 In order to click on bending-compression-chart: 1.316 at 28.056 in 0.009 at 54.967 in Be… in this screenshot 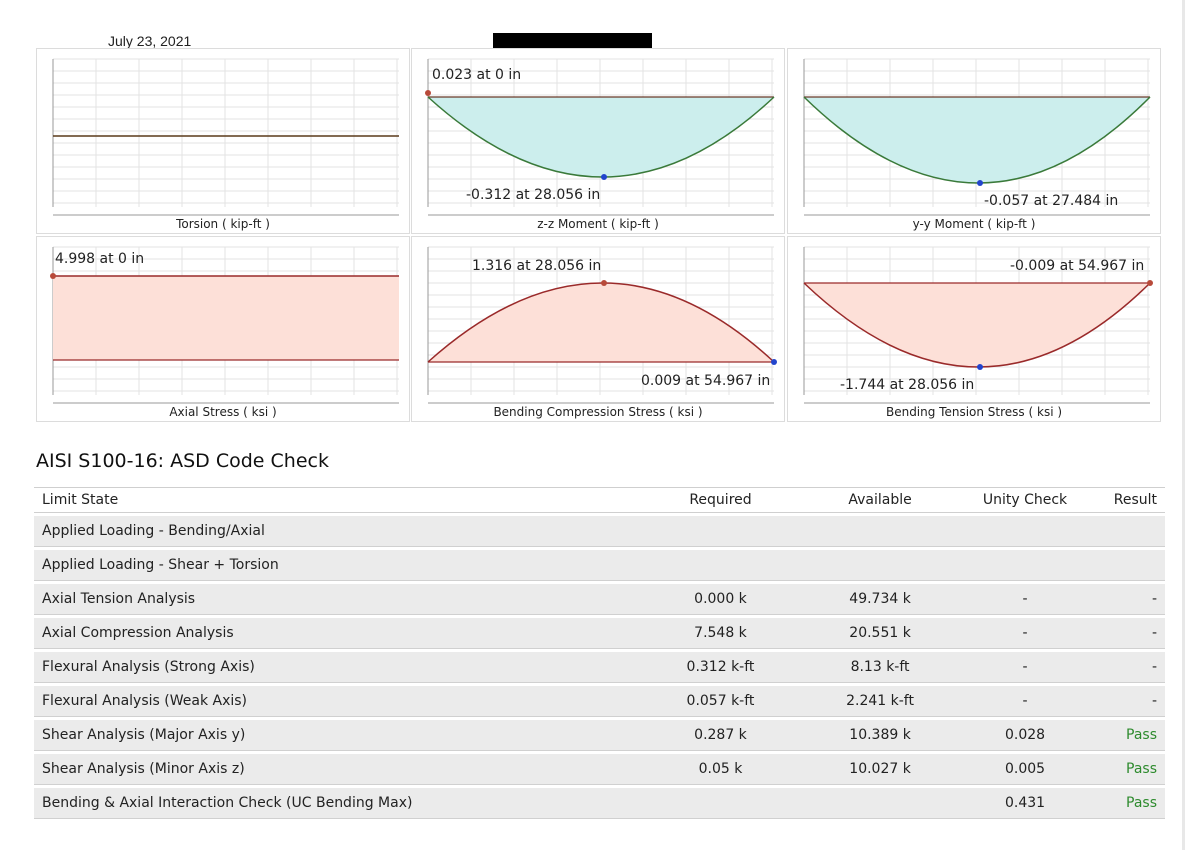, I will do `click(598, 329)`.